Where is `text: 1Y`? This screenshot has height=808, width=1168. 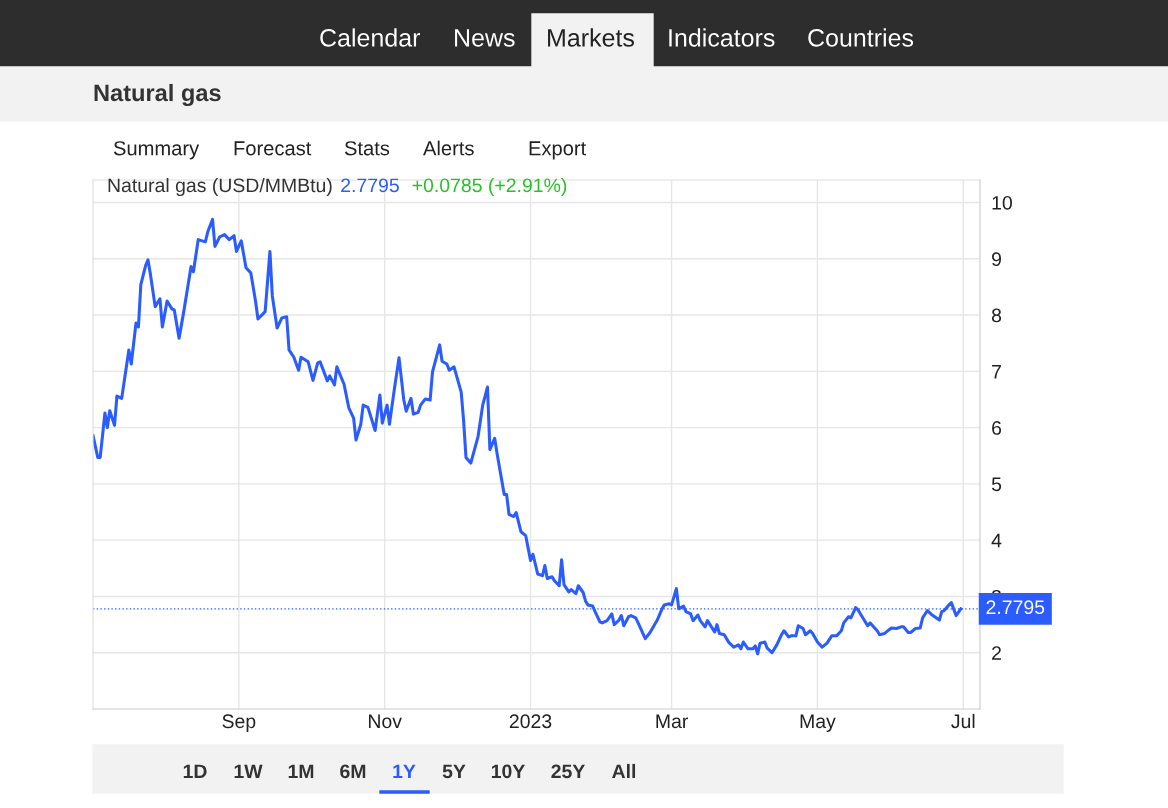
text: 1Y is located at coordinates (404, 771).